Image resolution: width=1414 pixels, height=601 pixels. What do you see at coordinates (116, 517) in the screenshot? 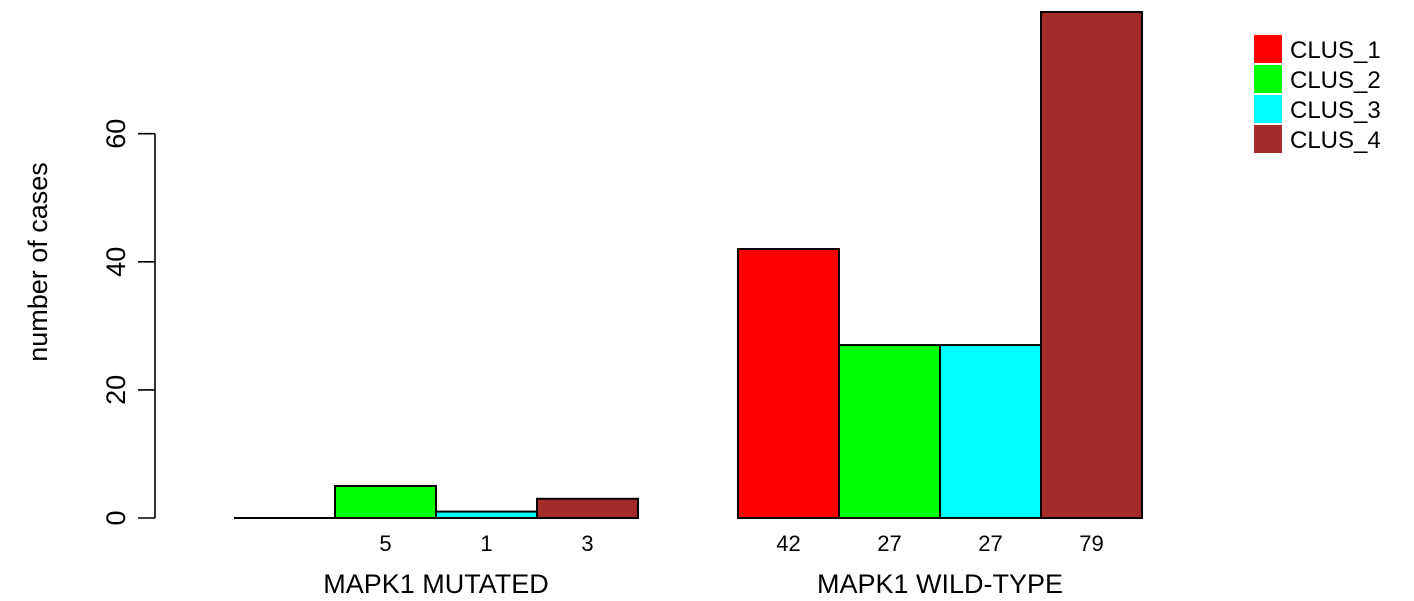
I see `y-tick-label: 0` at bounding box center [116, 517].